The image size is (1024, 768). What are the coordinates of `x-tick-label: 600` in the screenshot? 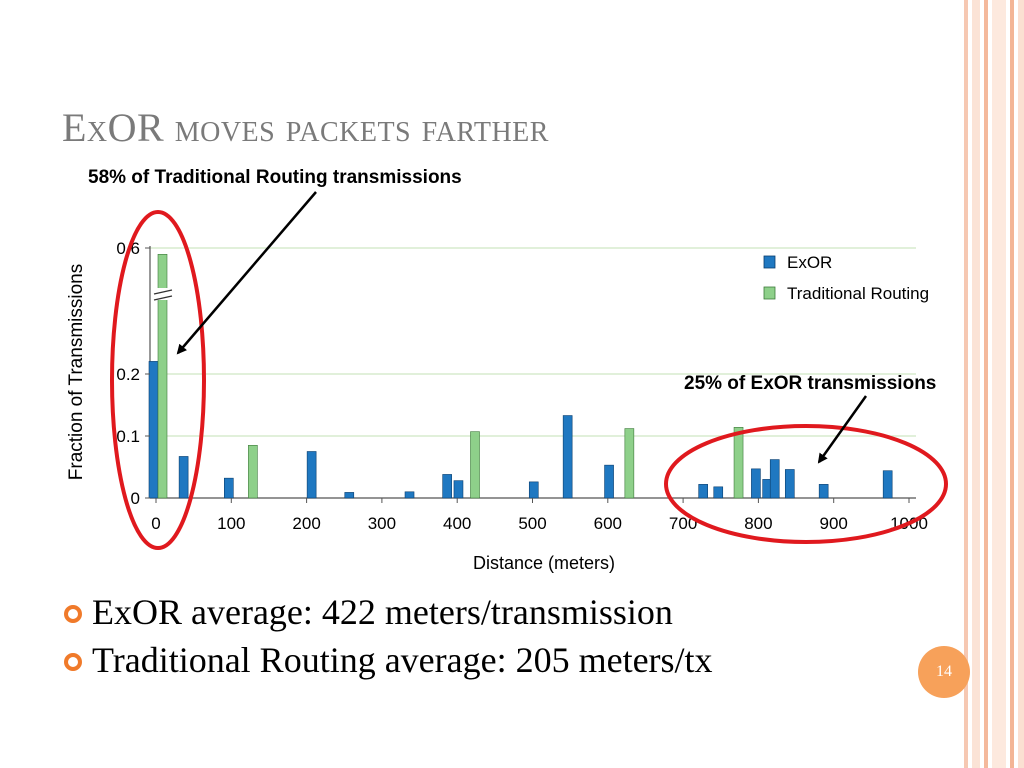 It's located at (608, 523).